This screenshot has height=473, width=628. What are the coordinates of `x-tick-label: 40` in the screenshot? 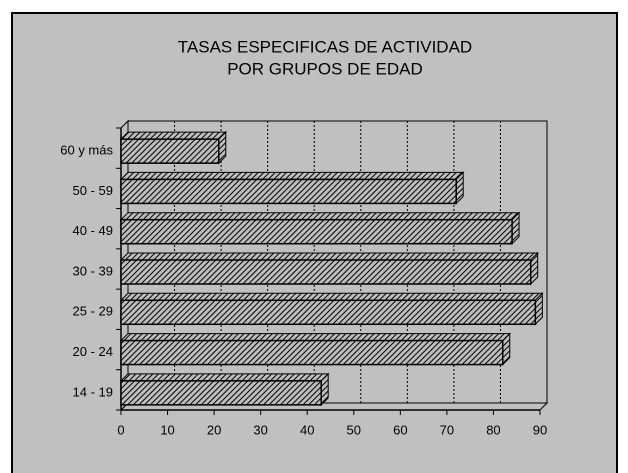 It's located at (307, 429).